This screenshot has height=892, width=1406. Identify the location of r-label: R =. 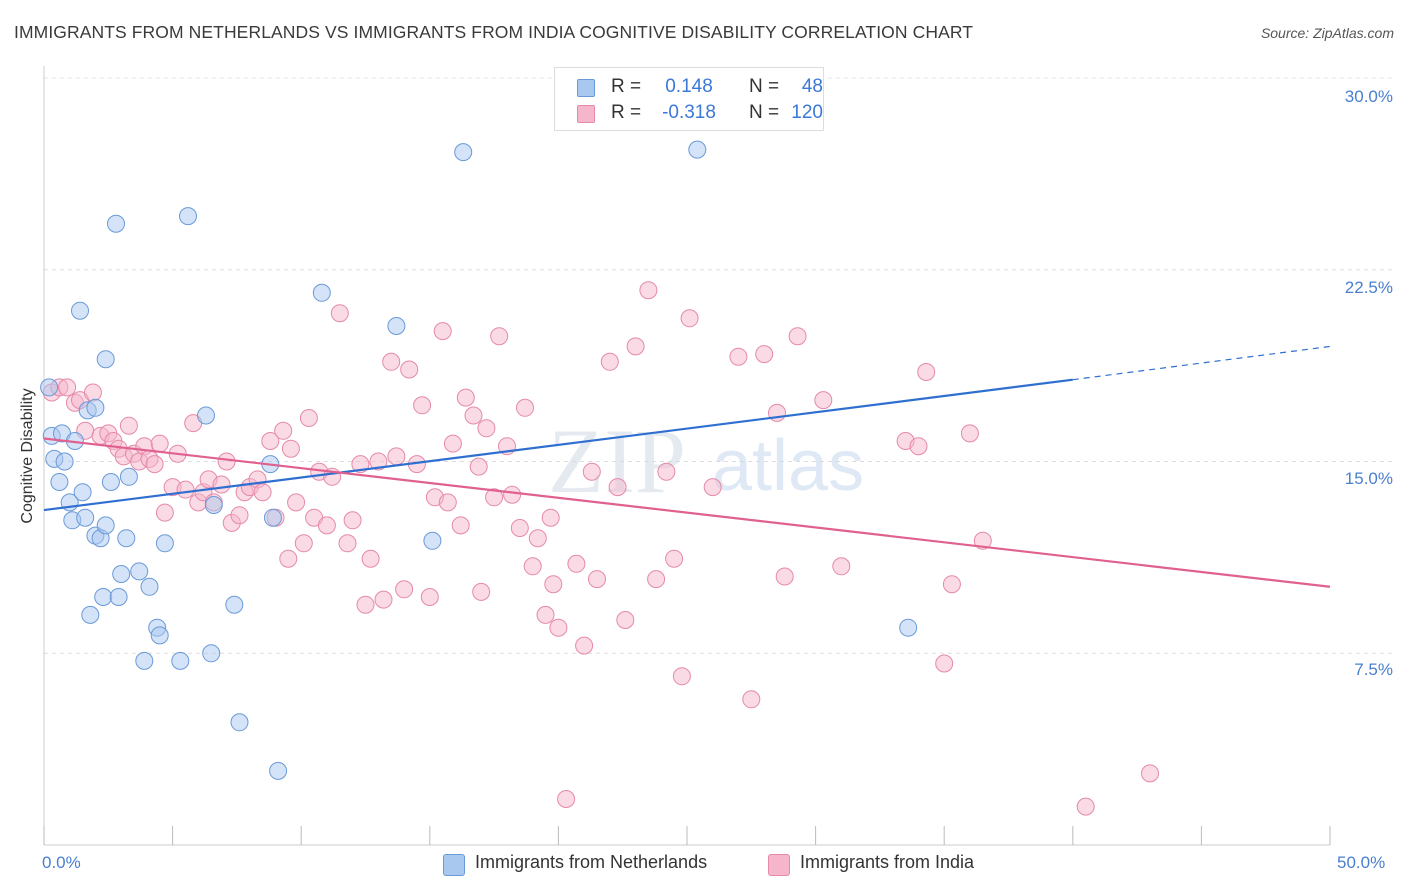
(626, 86).